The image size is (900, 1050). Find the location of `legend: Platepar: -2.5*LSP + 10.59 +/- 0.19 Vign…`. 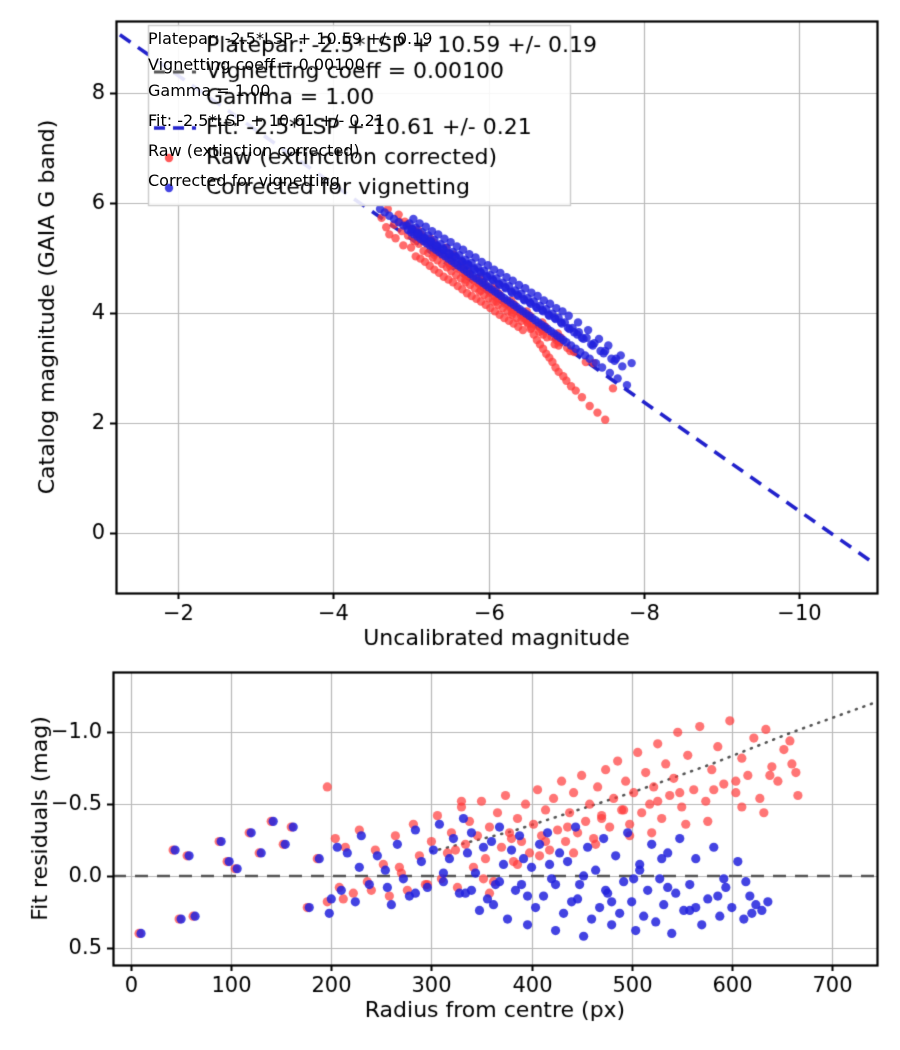

legend: Platepar: -2.5*LSP + 10.59 +/- 0.19 Vign… is located at coordinates (359, 115).